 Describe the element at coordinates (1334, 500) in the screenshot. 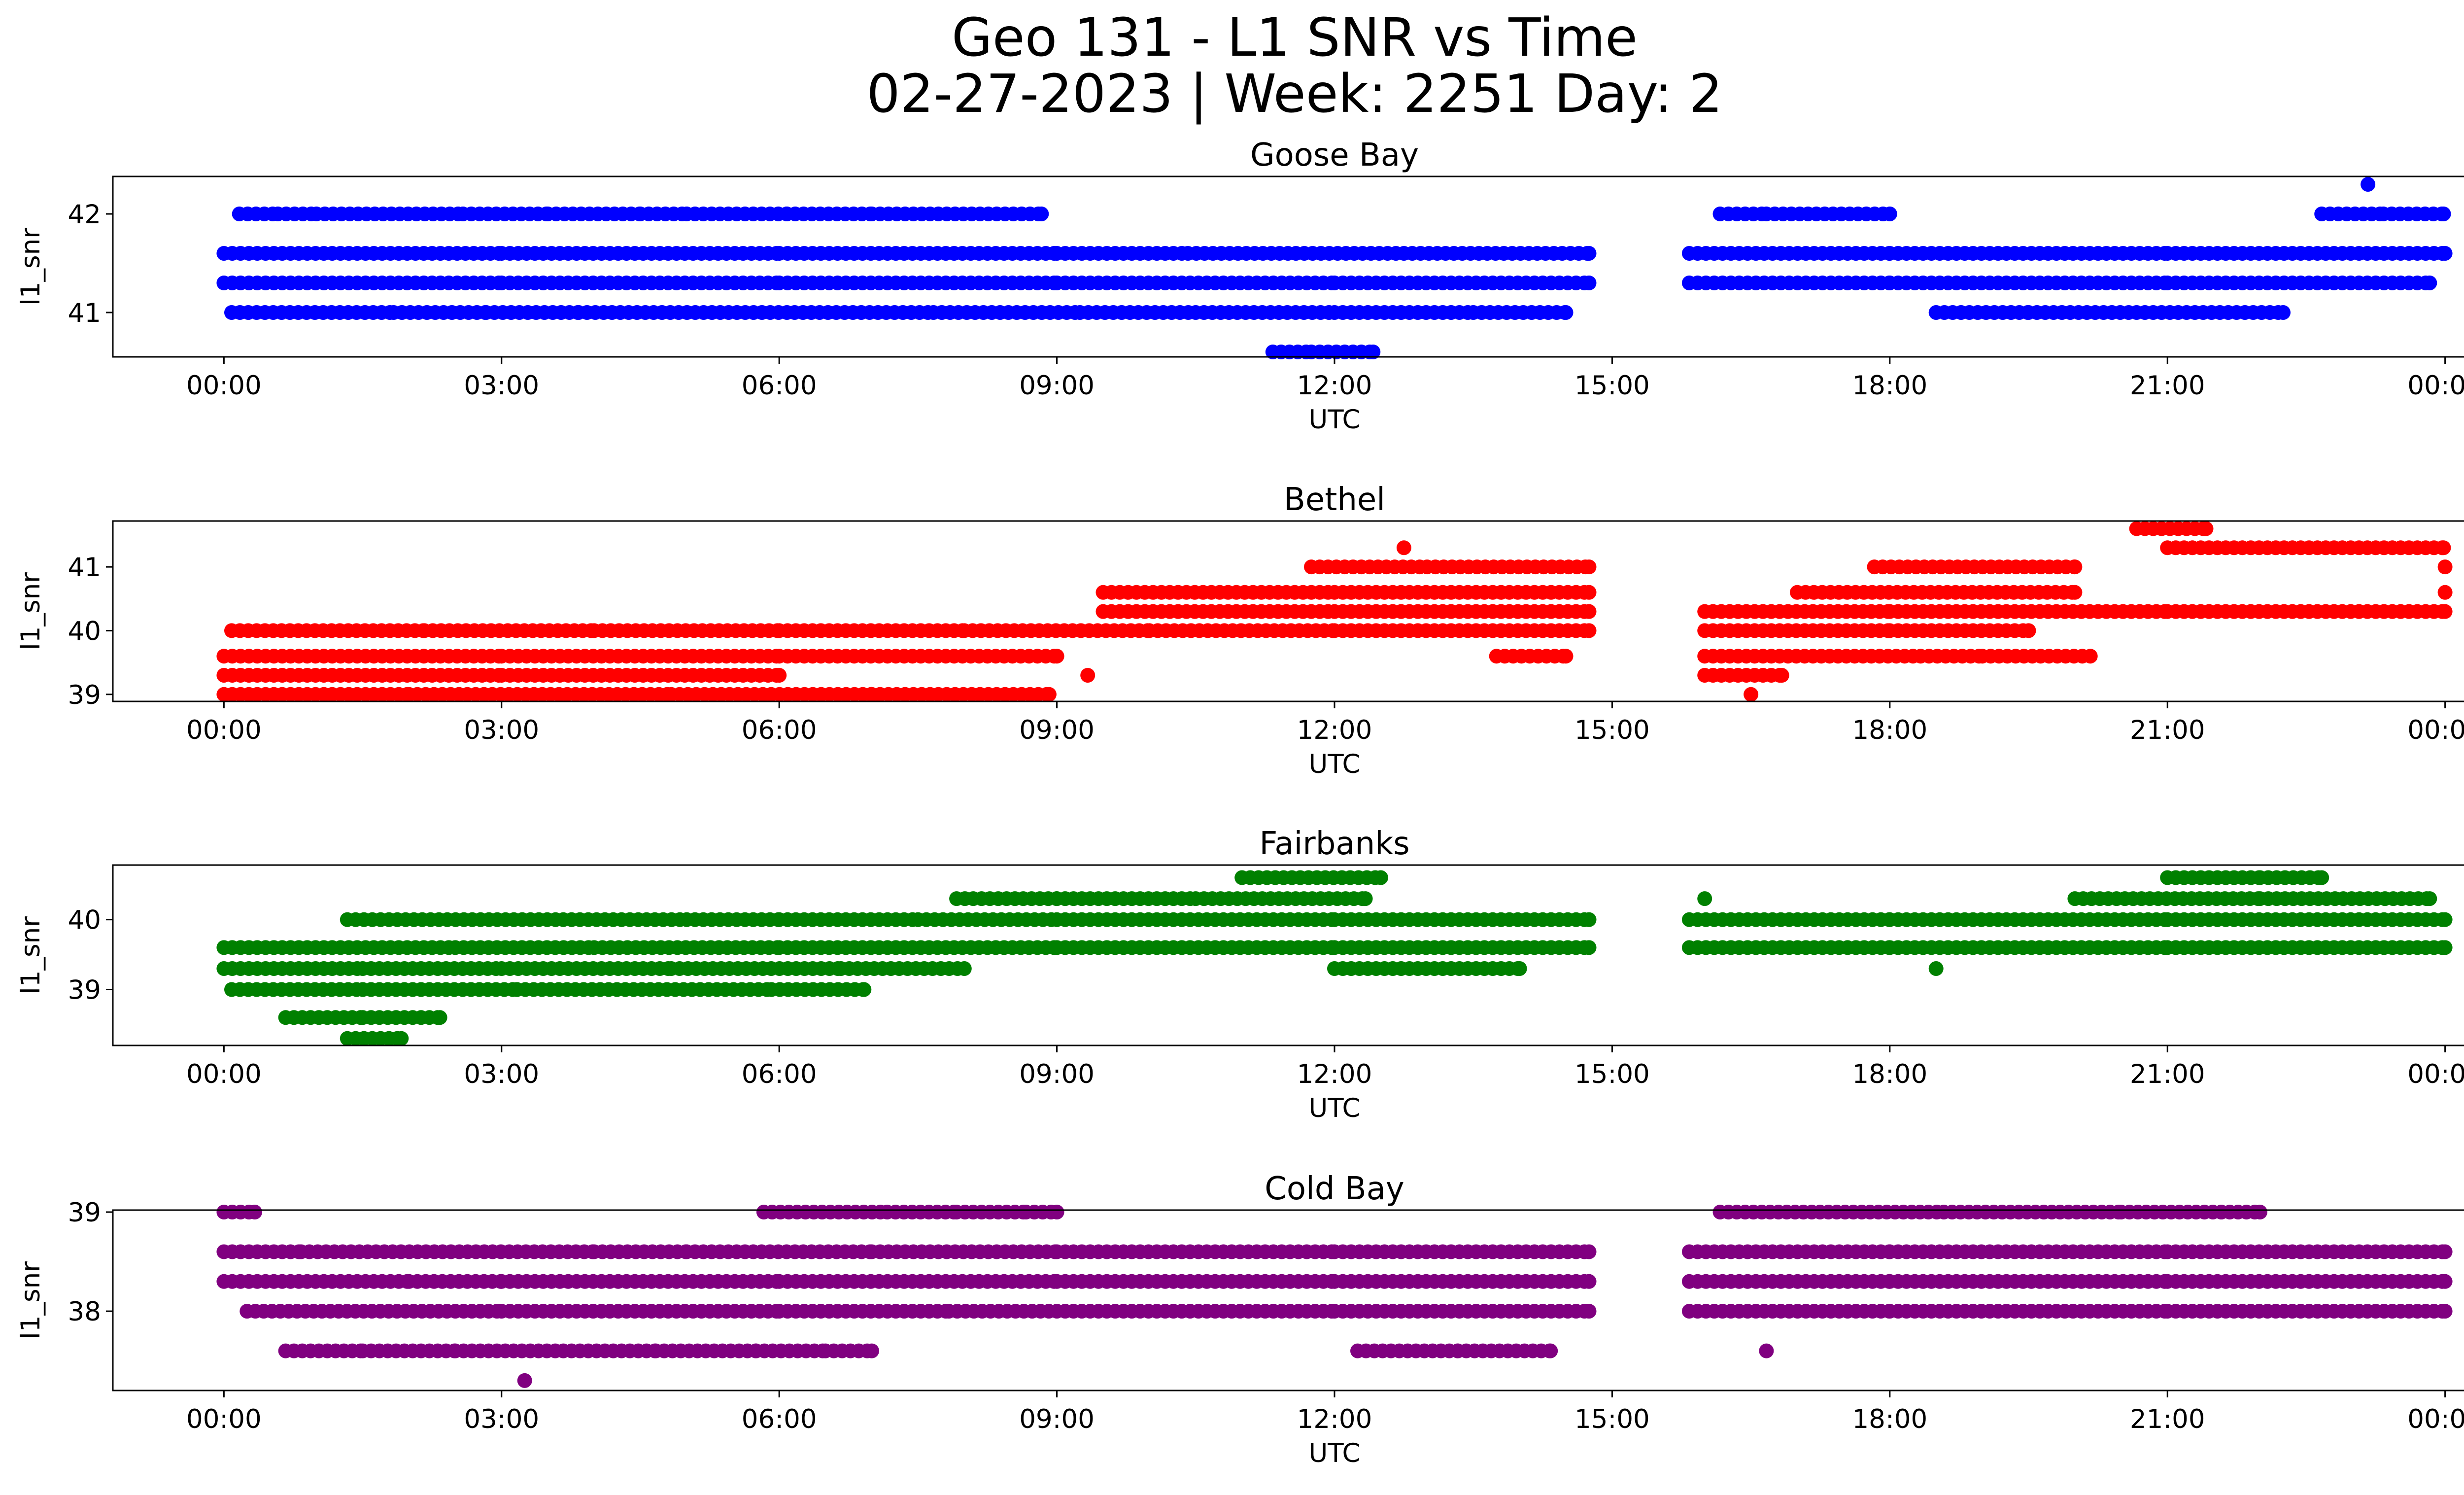

I see `subplot-title: Bethel` at that location.